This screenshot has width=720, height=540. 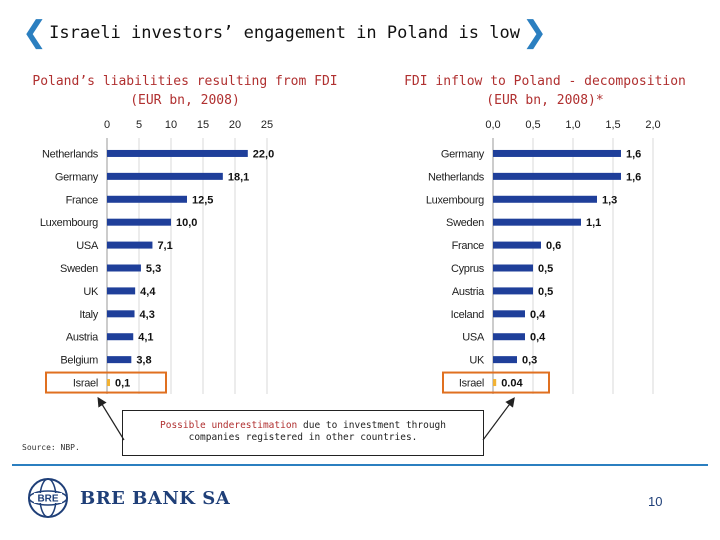 I want to click on note-line2: companies registered in other countries., so click(x=303, y=437).